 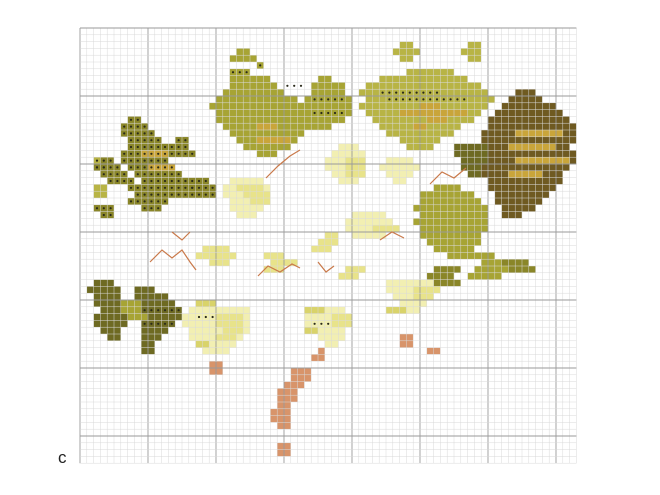 What do you see at coordinates (62, 457) in the screenshot?
I see `panel-label: c` at bounding box center [62, 457].